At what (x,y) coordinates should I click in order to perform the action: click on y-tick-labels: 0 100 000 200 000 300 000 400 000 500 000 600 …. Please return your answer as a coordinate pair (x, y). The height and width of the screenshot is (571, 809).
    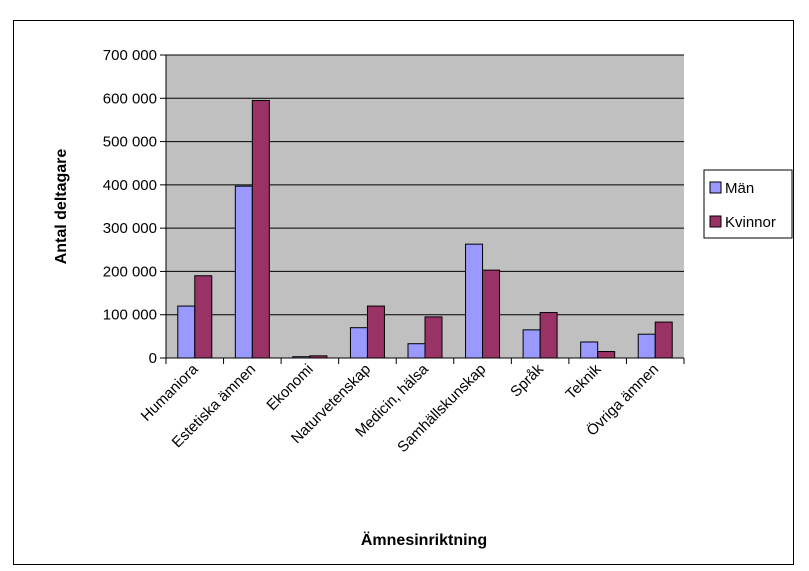
    Looking at the image, I should click on (130, 207).